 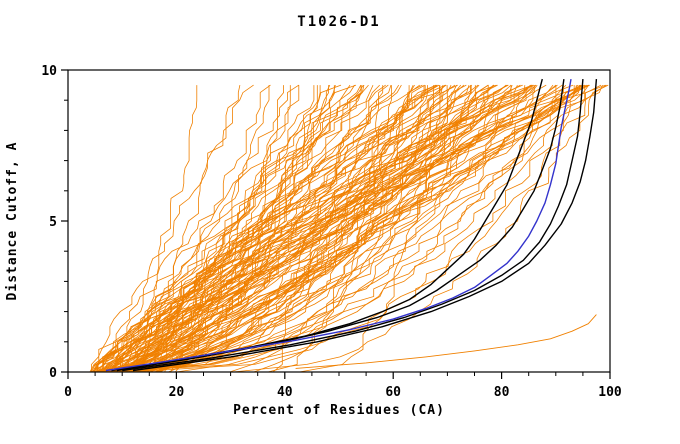 What do you see at coordinates (502, 392) in the screenshot?
I see `x-tick-label: 80` at bounding box center [502, 392].